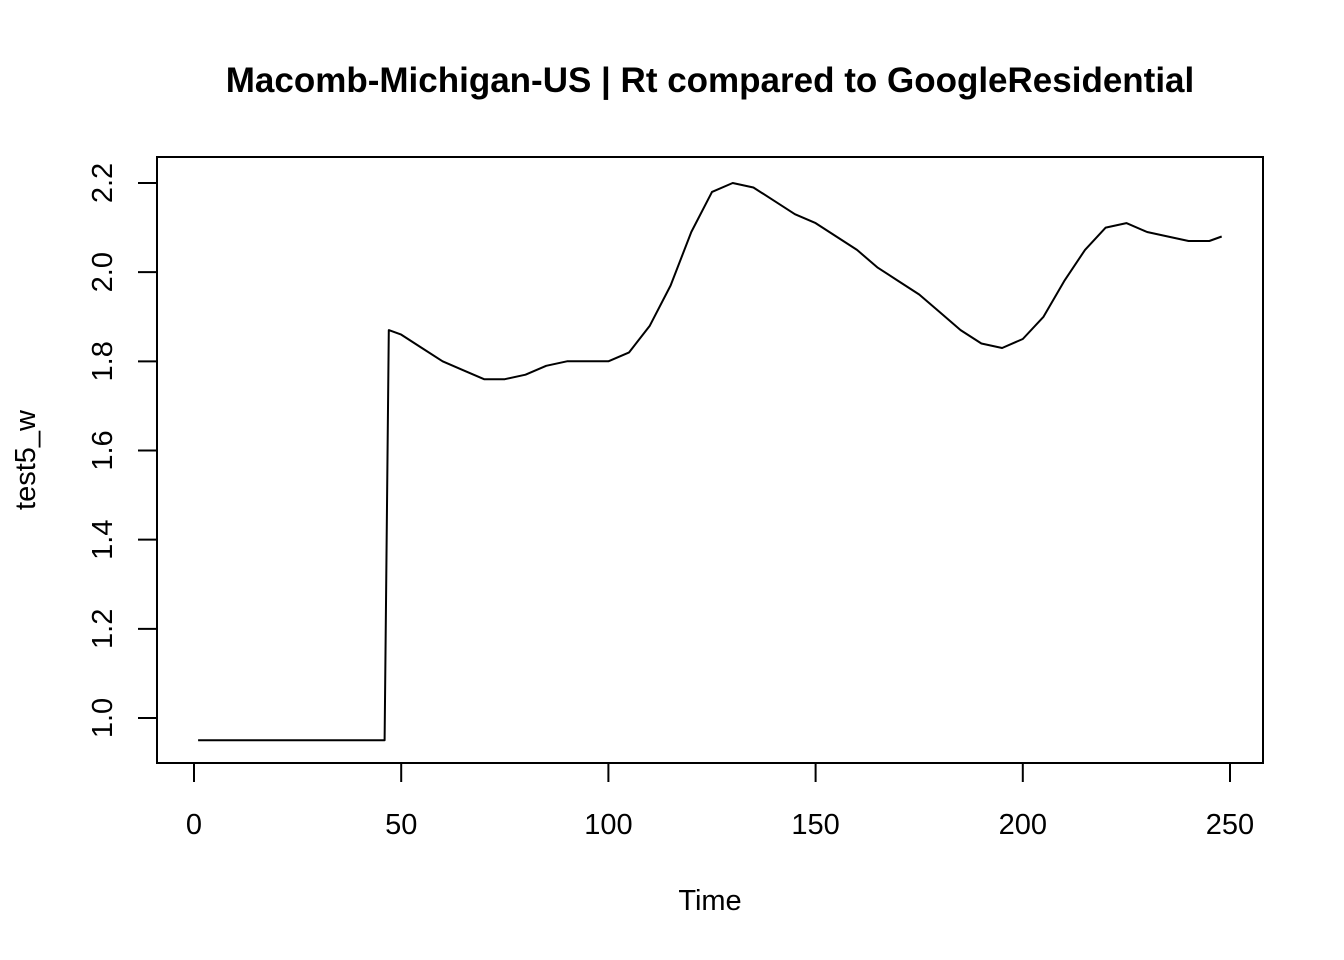 The image size is (1344, 960). Describe the element at coordinates (103, 272) in the screenshot. I see `y-tick-label: 2.0` at that location.